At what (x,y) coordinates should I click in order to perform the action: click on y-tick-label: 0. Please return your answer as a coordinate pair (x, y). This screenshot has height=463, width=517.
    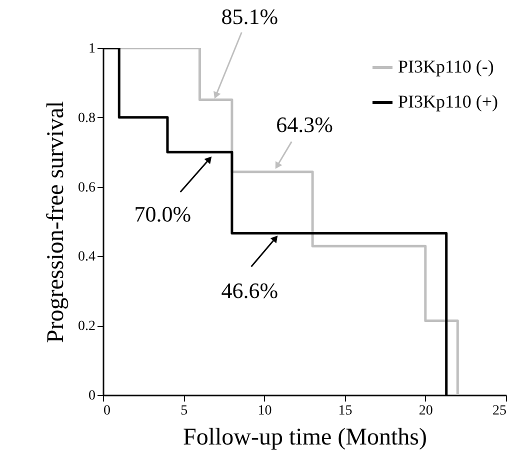
    Looking at the image, I should click on (92, 396).